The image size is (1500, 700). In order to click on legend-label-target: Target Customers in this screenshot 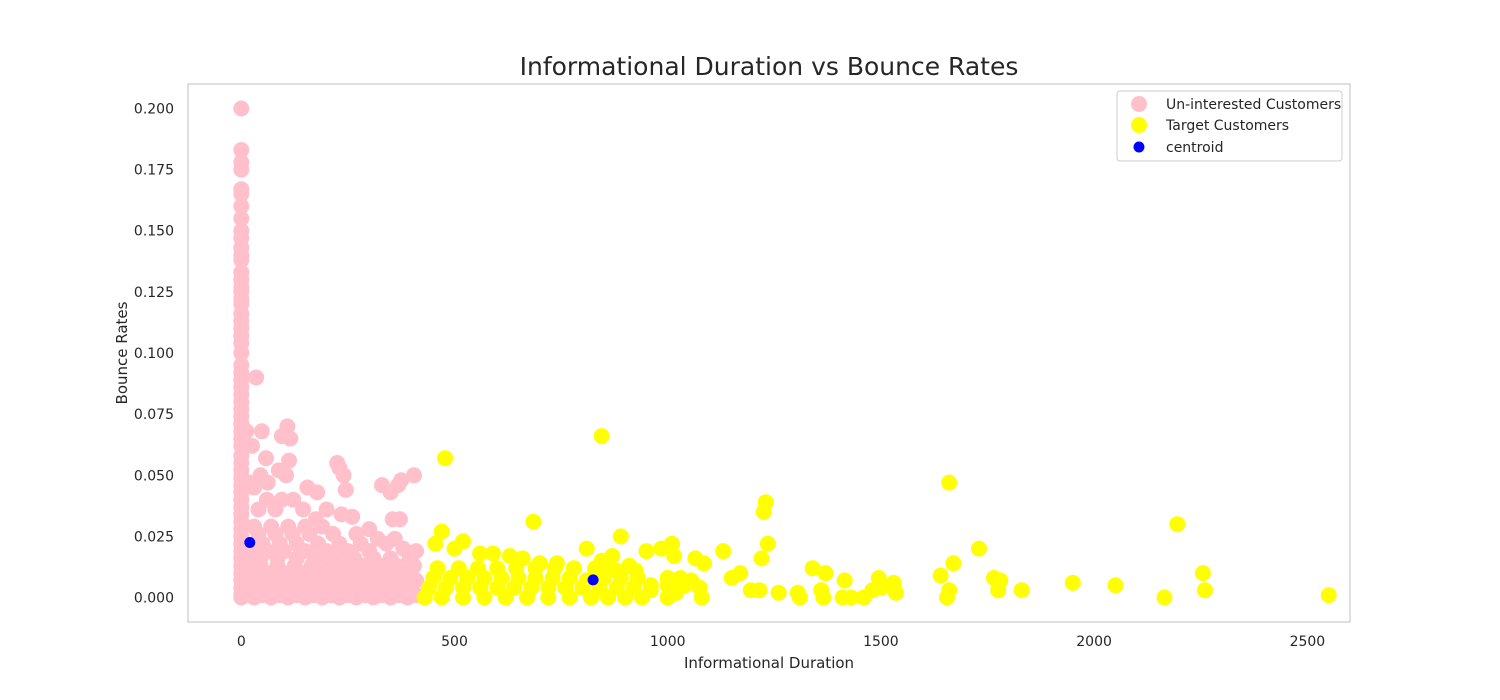, I will do `click(1227, 126)`.